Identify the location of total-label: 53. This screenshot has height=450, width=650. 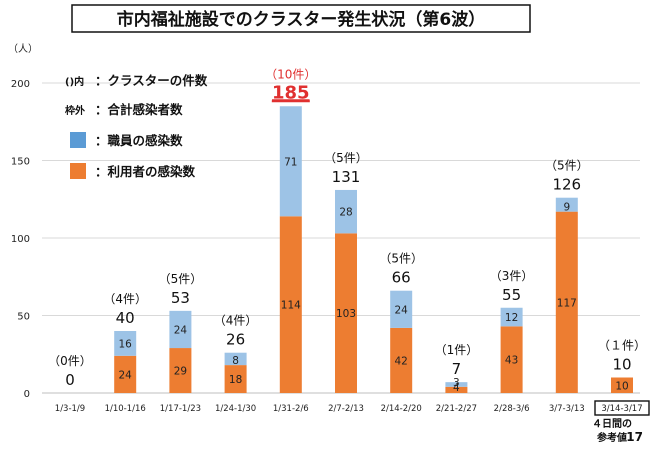
(180, 298).